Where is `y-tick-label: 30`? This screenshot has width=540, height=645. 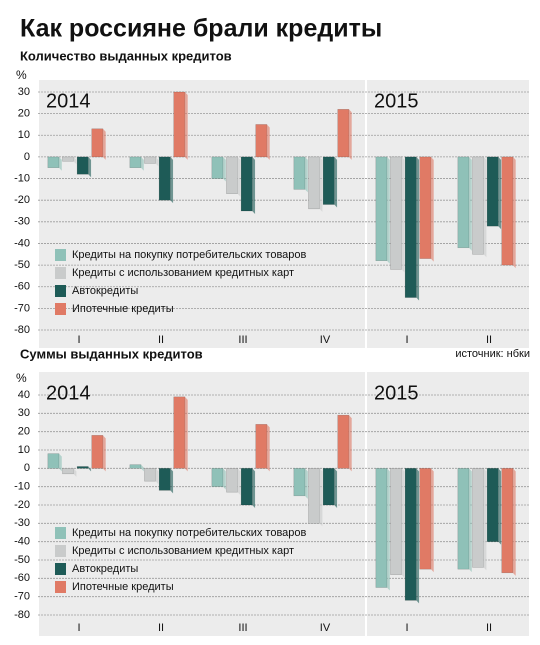
y-tick-label: 30 is located at coordinates (24, 413).